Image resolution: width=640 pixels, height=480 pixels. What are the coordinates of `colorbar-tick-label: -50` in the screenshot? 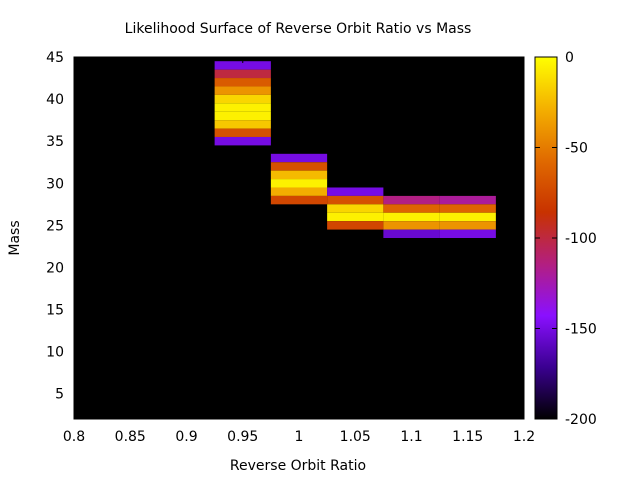 It's located at (576, 149).